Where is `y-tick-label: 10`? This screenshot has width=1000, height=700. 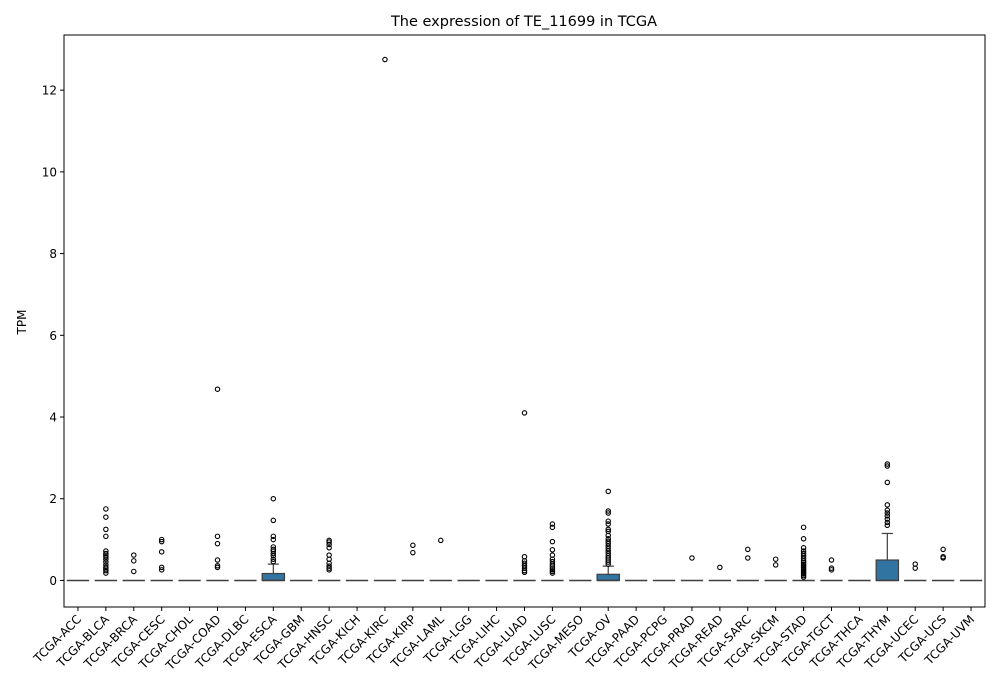
y-tick-label: 10 is located at coordinates (49, 172).